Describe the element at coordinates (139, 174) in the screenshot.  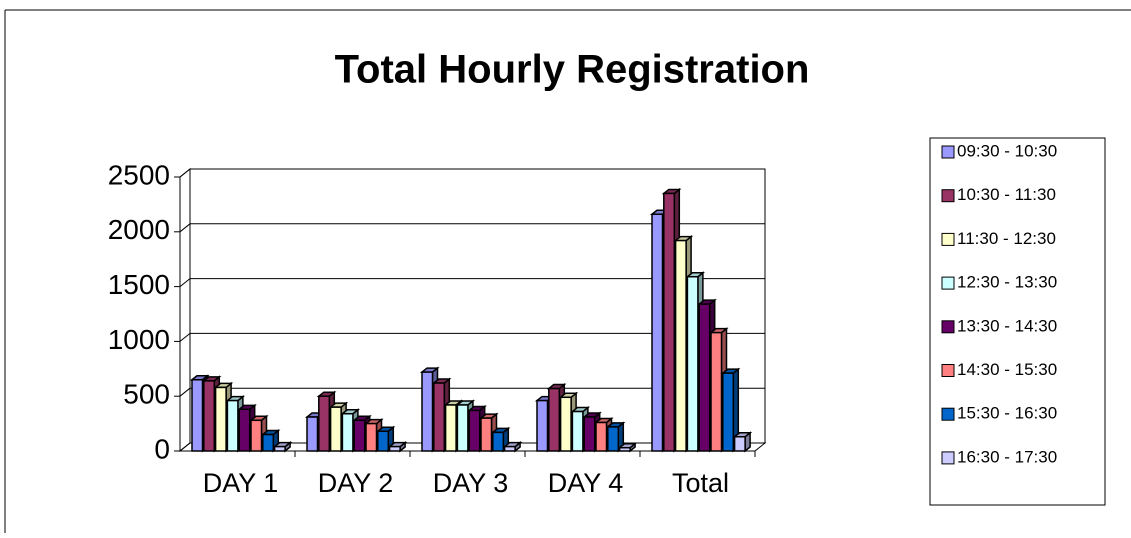
I see `y-tick-label: 2500` at that location.